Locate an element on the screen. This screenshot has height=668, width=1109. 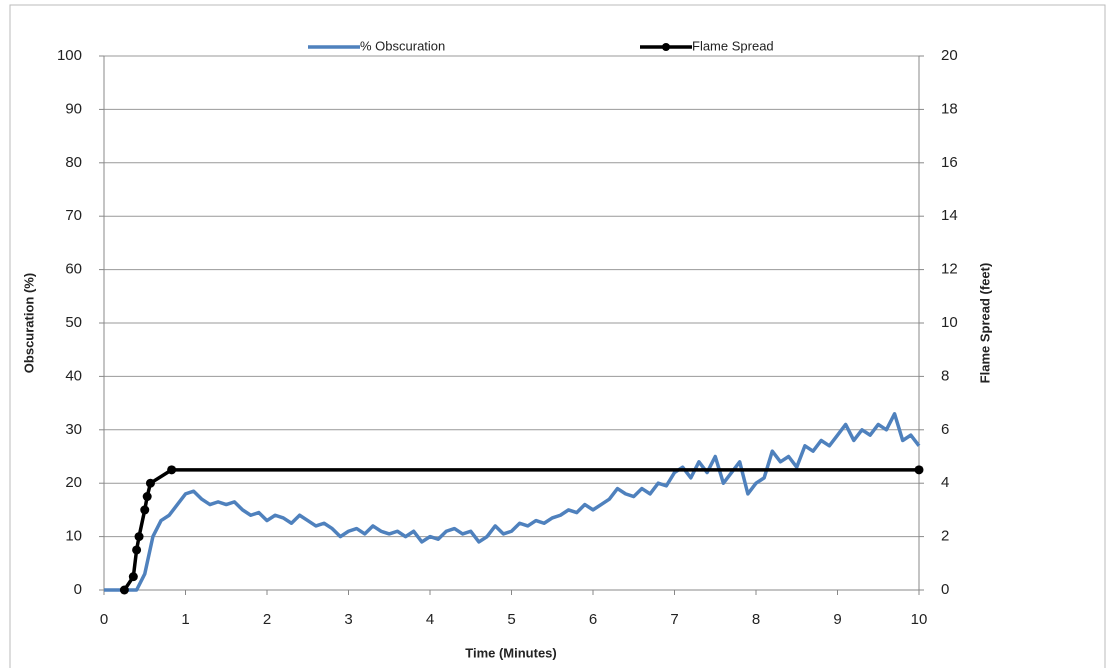
y2-tick-label: 12 is located at coordinates (949, 269).